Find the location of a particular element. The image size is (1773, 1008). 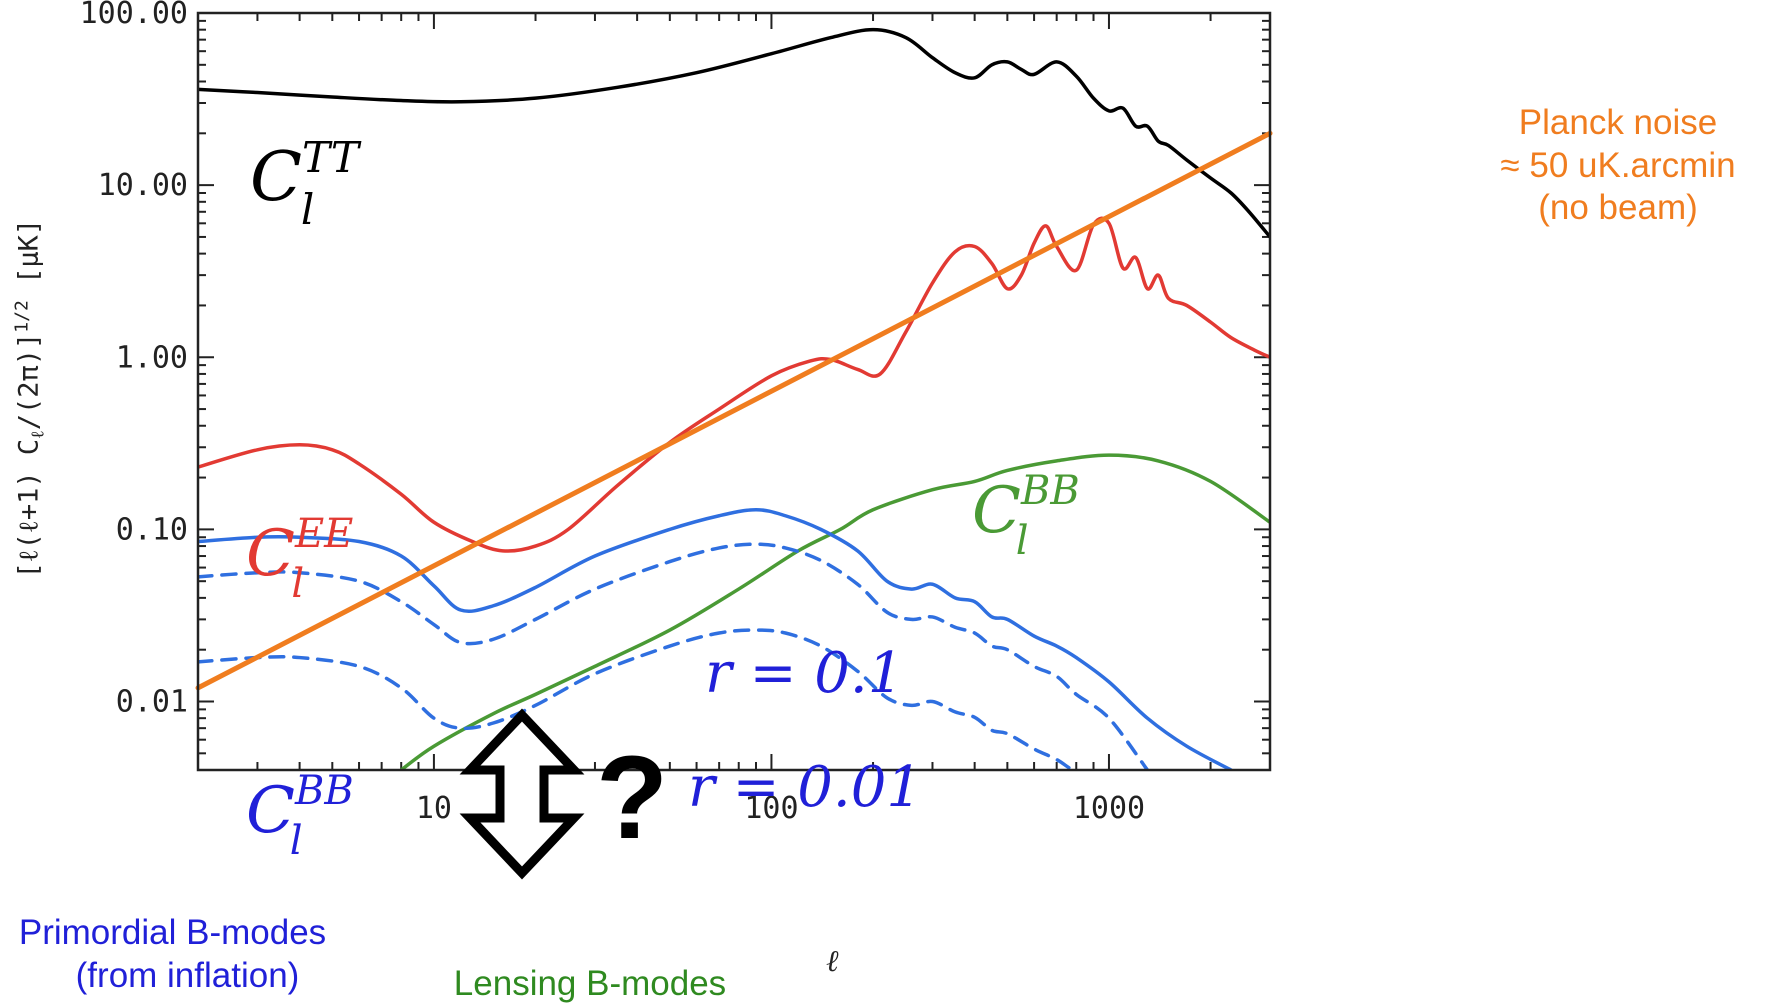

primordial-bmodes-note: Primordial B-modes (from inflation) is located at coordinates (187, 960).